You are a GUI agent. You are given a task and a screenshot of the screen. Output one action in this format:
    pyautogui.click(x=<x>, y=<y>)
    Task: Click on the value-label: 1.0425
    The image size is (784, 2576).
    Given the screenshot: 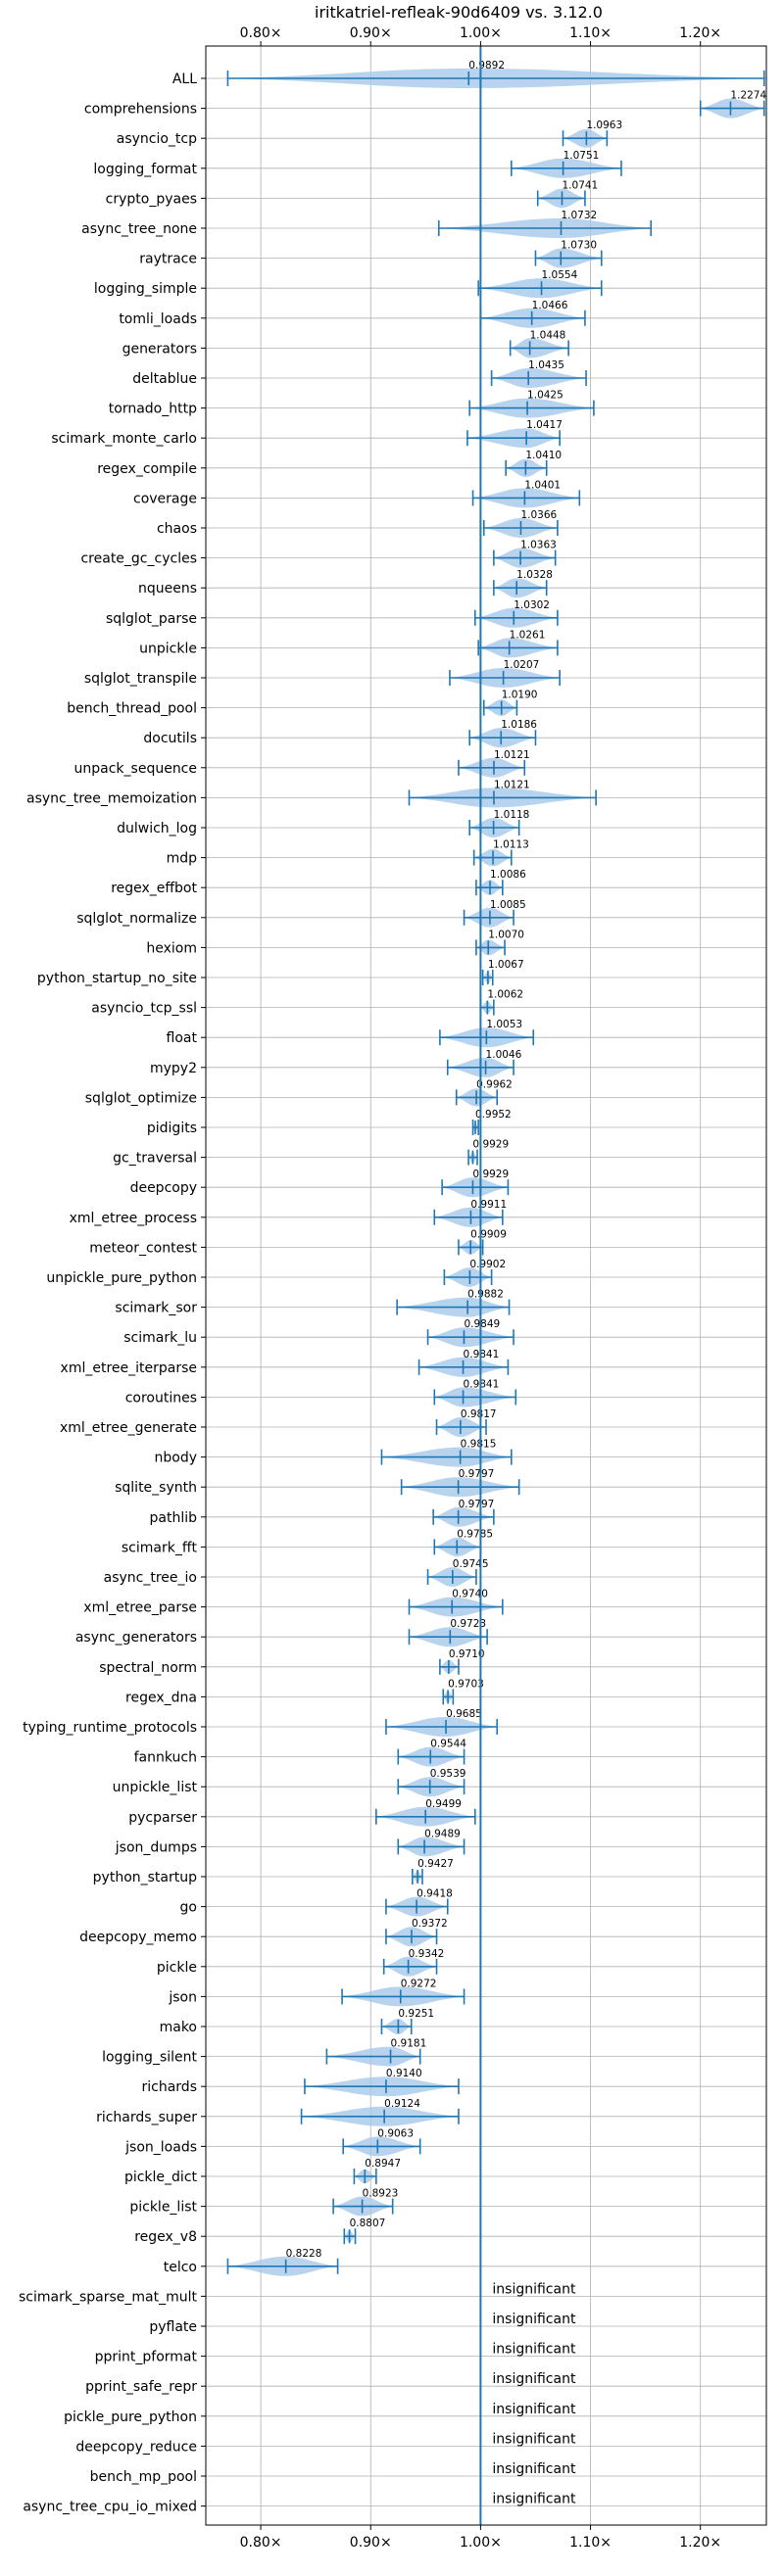 What is the action you would take?
    pyautogui.click(x=545, y=396)
    